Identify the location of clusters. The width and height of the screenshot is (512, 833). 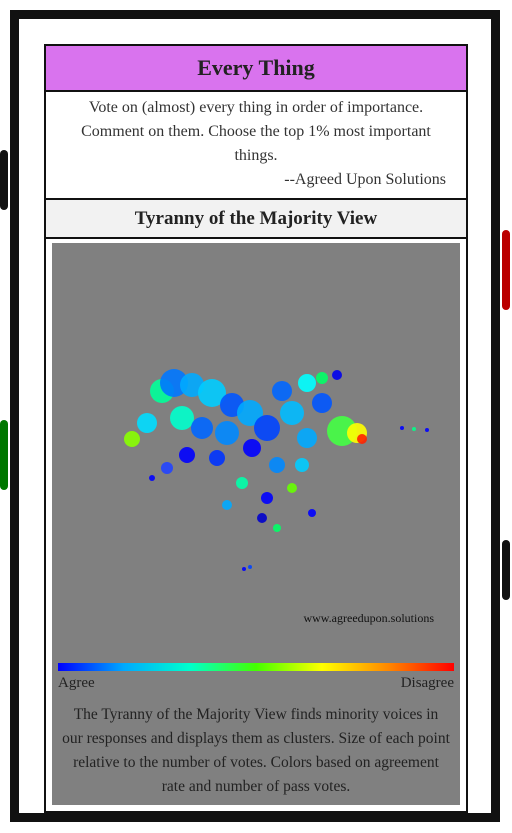
(276, 470).